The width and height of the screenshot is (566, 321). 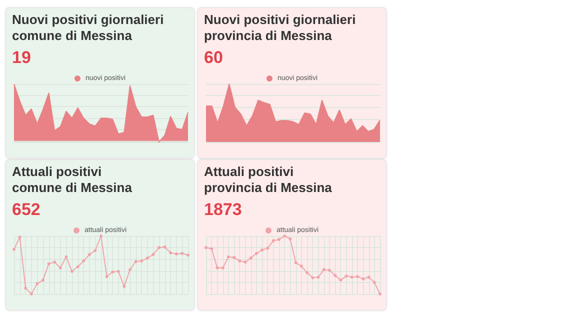 I want to click on chart-subtitle: 1873, so click(x=223, y=210).